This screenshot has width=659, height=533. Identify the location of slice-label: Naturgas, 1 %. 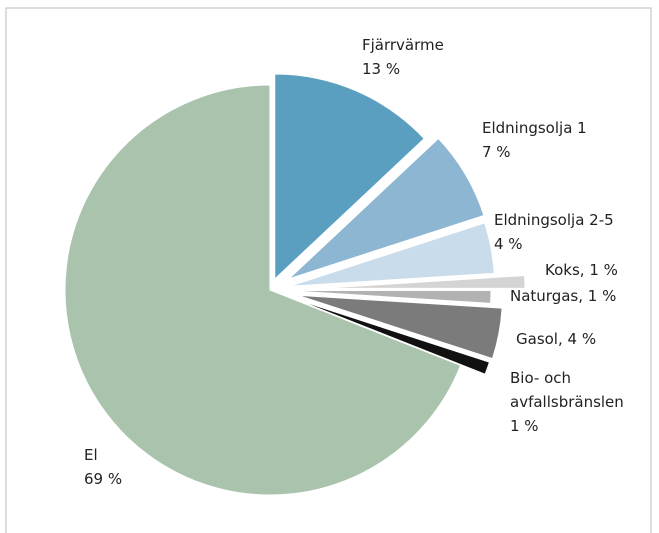
(563, 296).